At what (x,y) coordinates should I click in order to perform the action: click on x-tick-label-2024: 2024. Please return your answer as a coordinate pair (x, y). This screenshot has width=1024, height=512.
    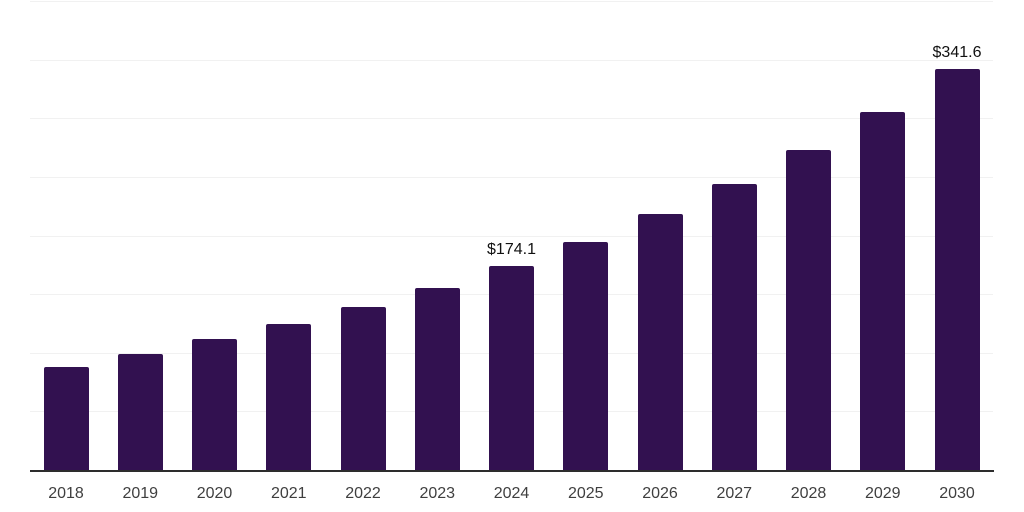
    Looking at the image, I should click on (511, 493).